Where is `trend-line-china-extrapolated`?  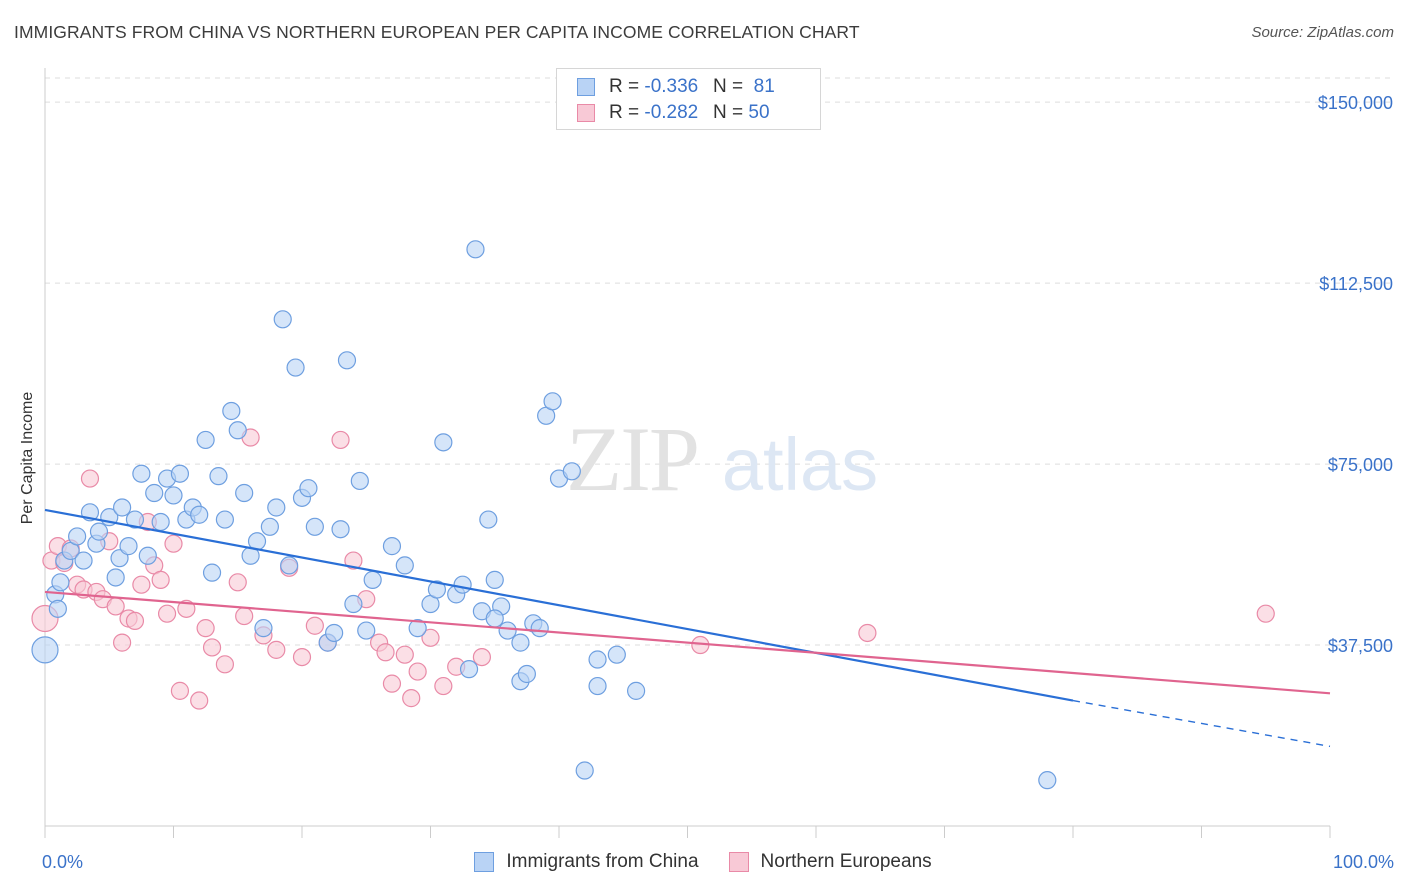 trend-line-china-extrapolated is located at coordinates (1201, 723).